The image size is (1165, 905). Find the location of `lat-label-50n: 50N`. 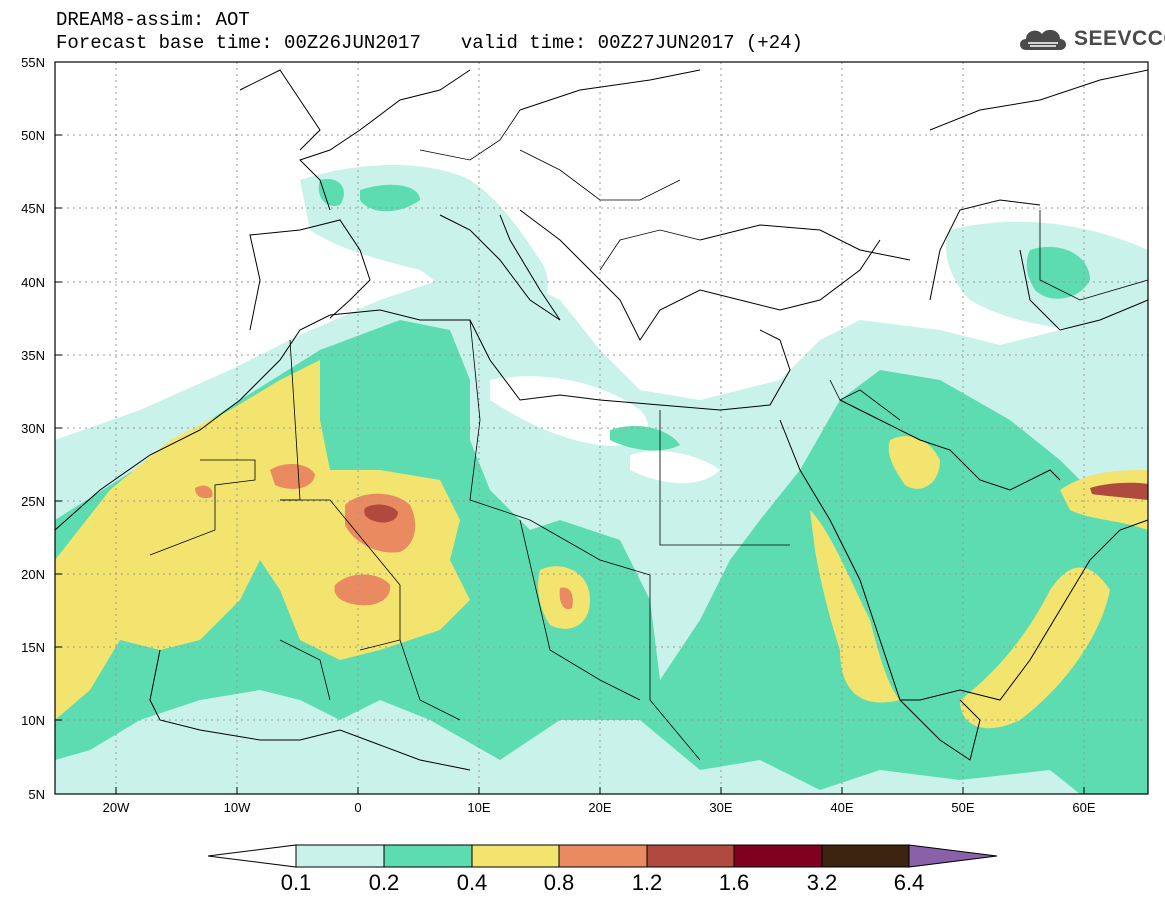

lat-label-50n: 50N is located at coordinates (33, 135).